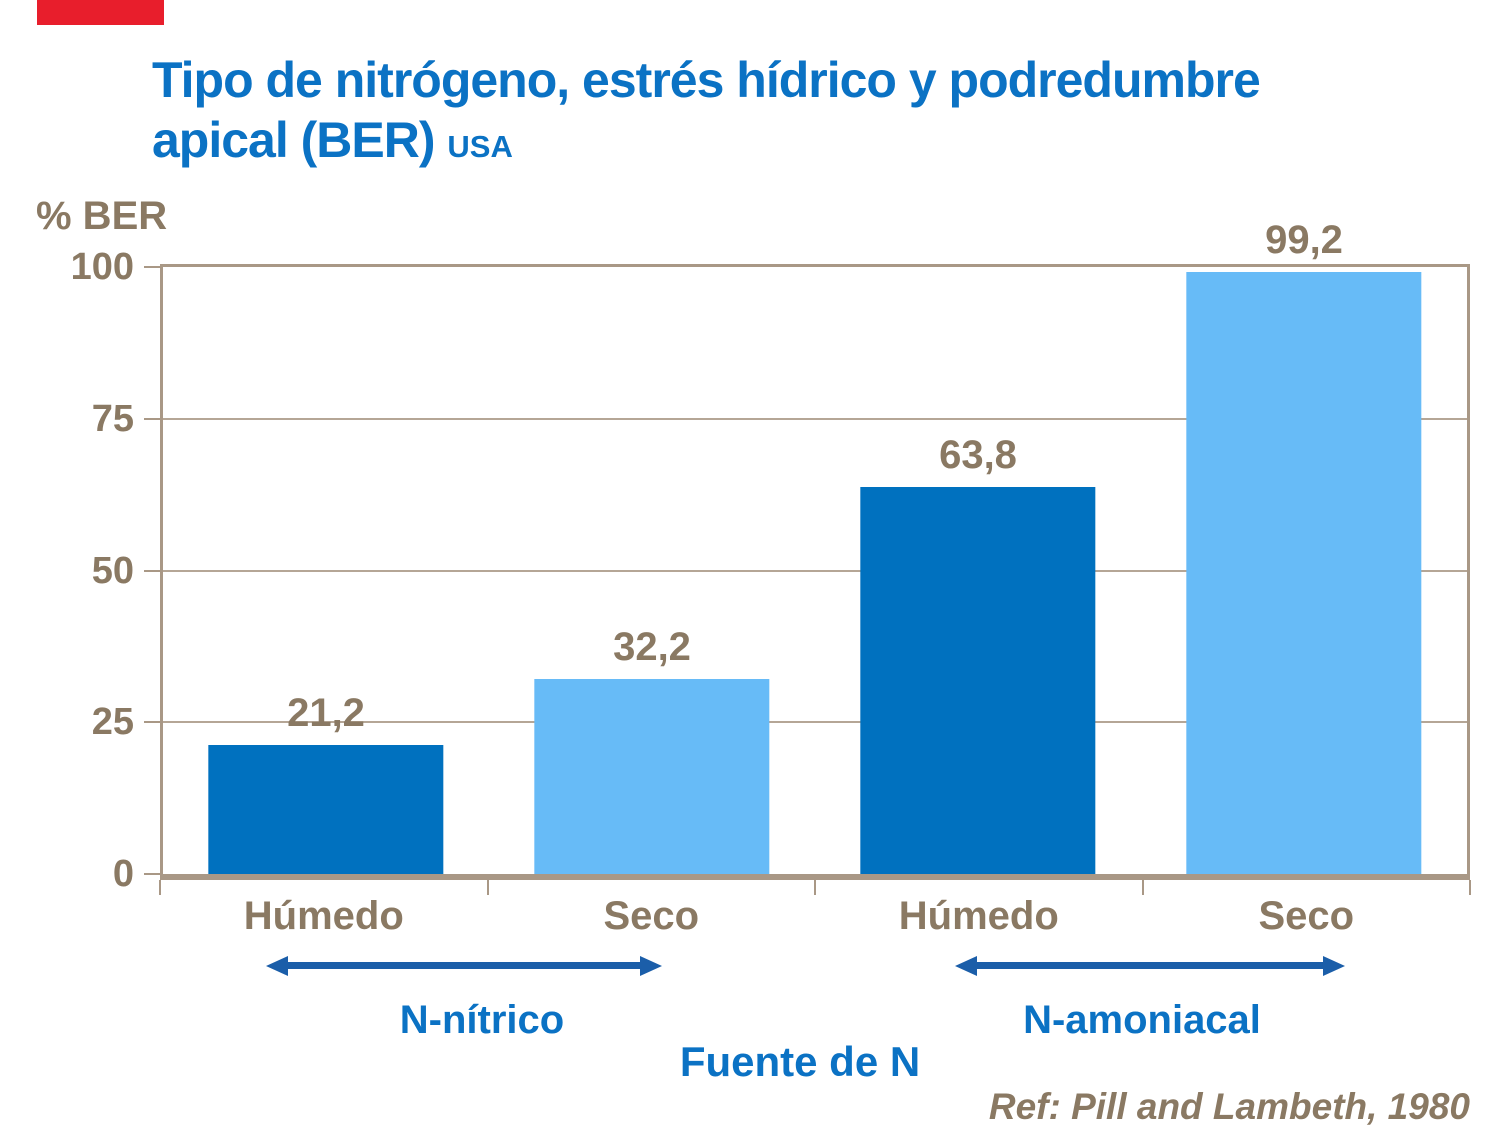  I want to click on y-tick-label: 25, so click(112, 722).